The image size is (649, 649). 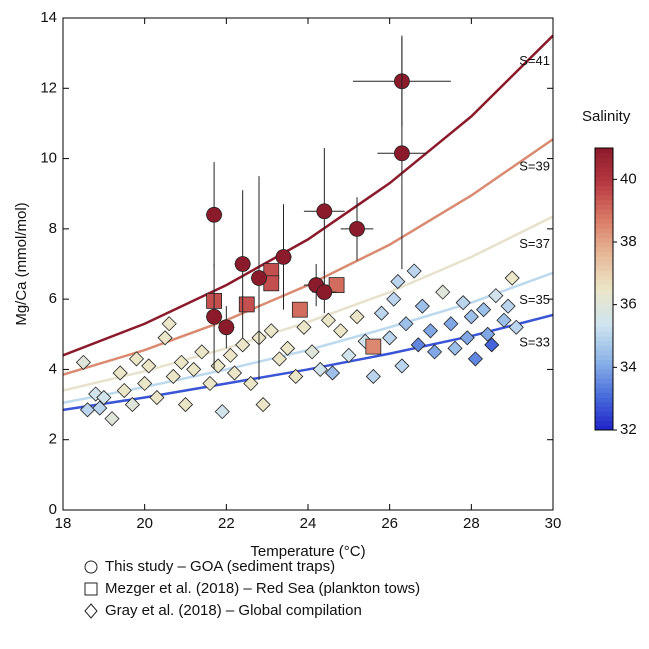 What do you see at coordinates (628, 304) in the screenshot?
I see `colorbar-tick-label: 36` at bounding box center [628, 304].